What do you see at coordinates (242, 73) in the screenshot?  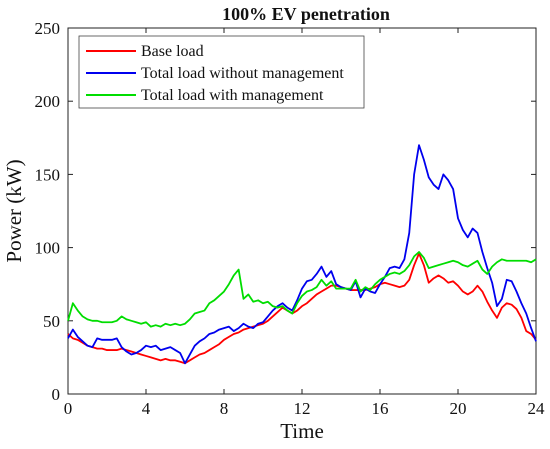 I see `legend-label-total-load-without-management: Total load without management` at bounding box center [242, 73].